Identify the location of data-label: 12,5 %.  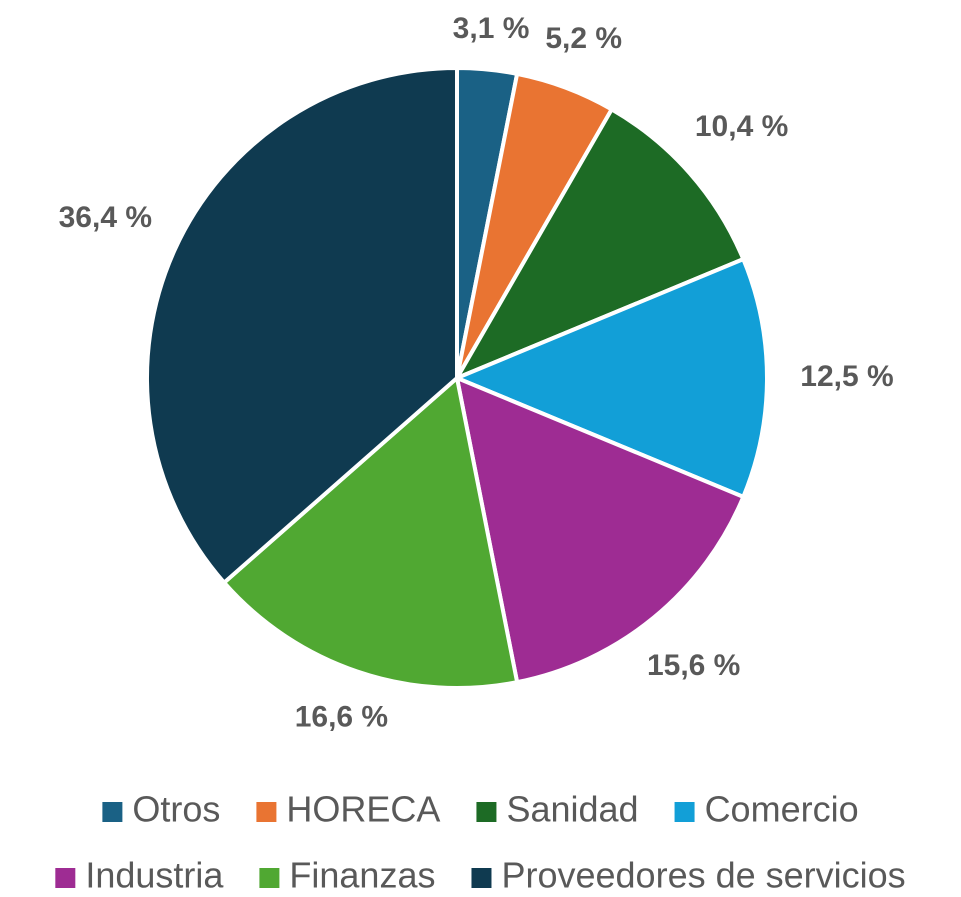
(846, 376).